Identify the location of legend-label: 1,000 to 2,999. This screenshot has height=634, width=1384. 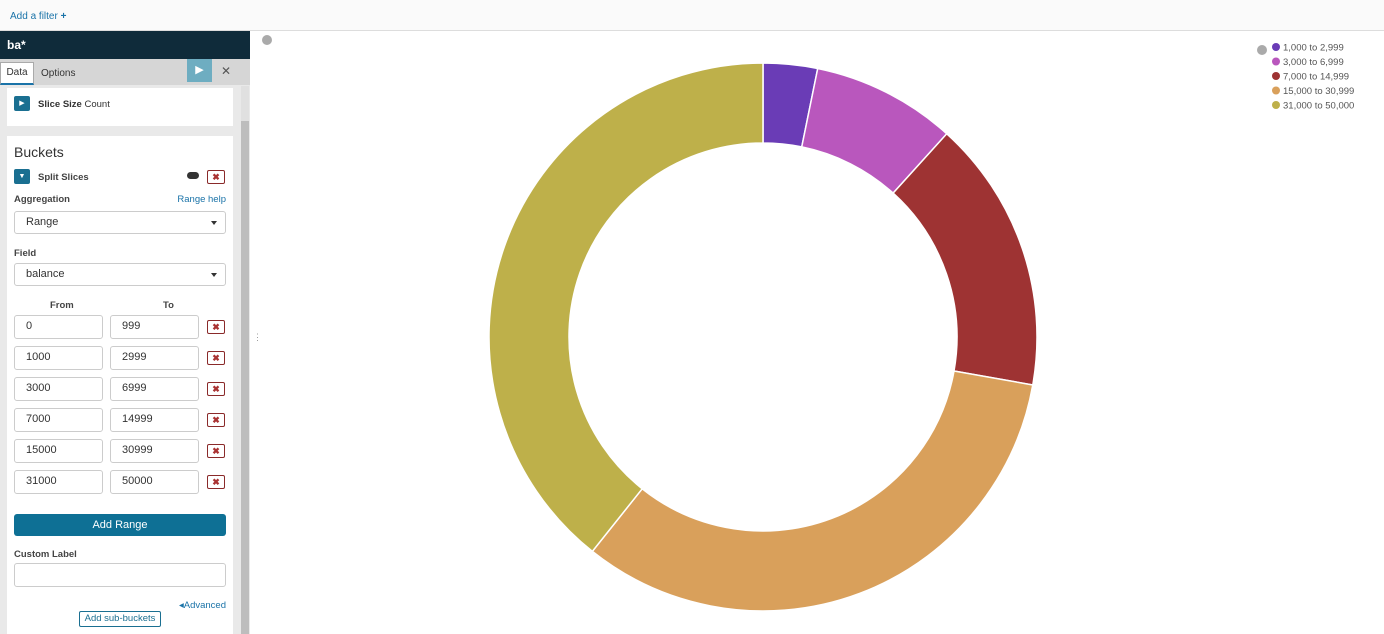
(1313, 48).